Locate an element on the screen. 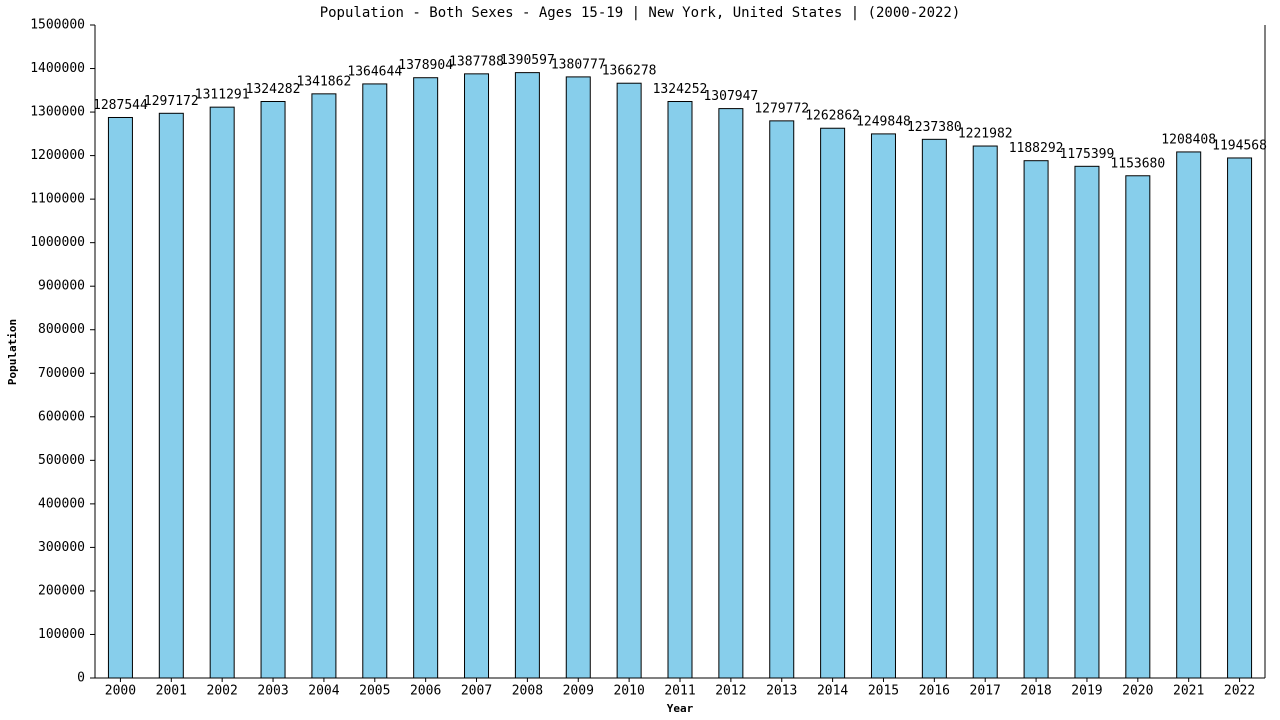  y-tick-label: 600000 is located at coordinates (61, 416).